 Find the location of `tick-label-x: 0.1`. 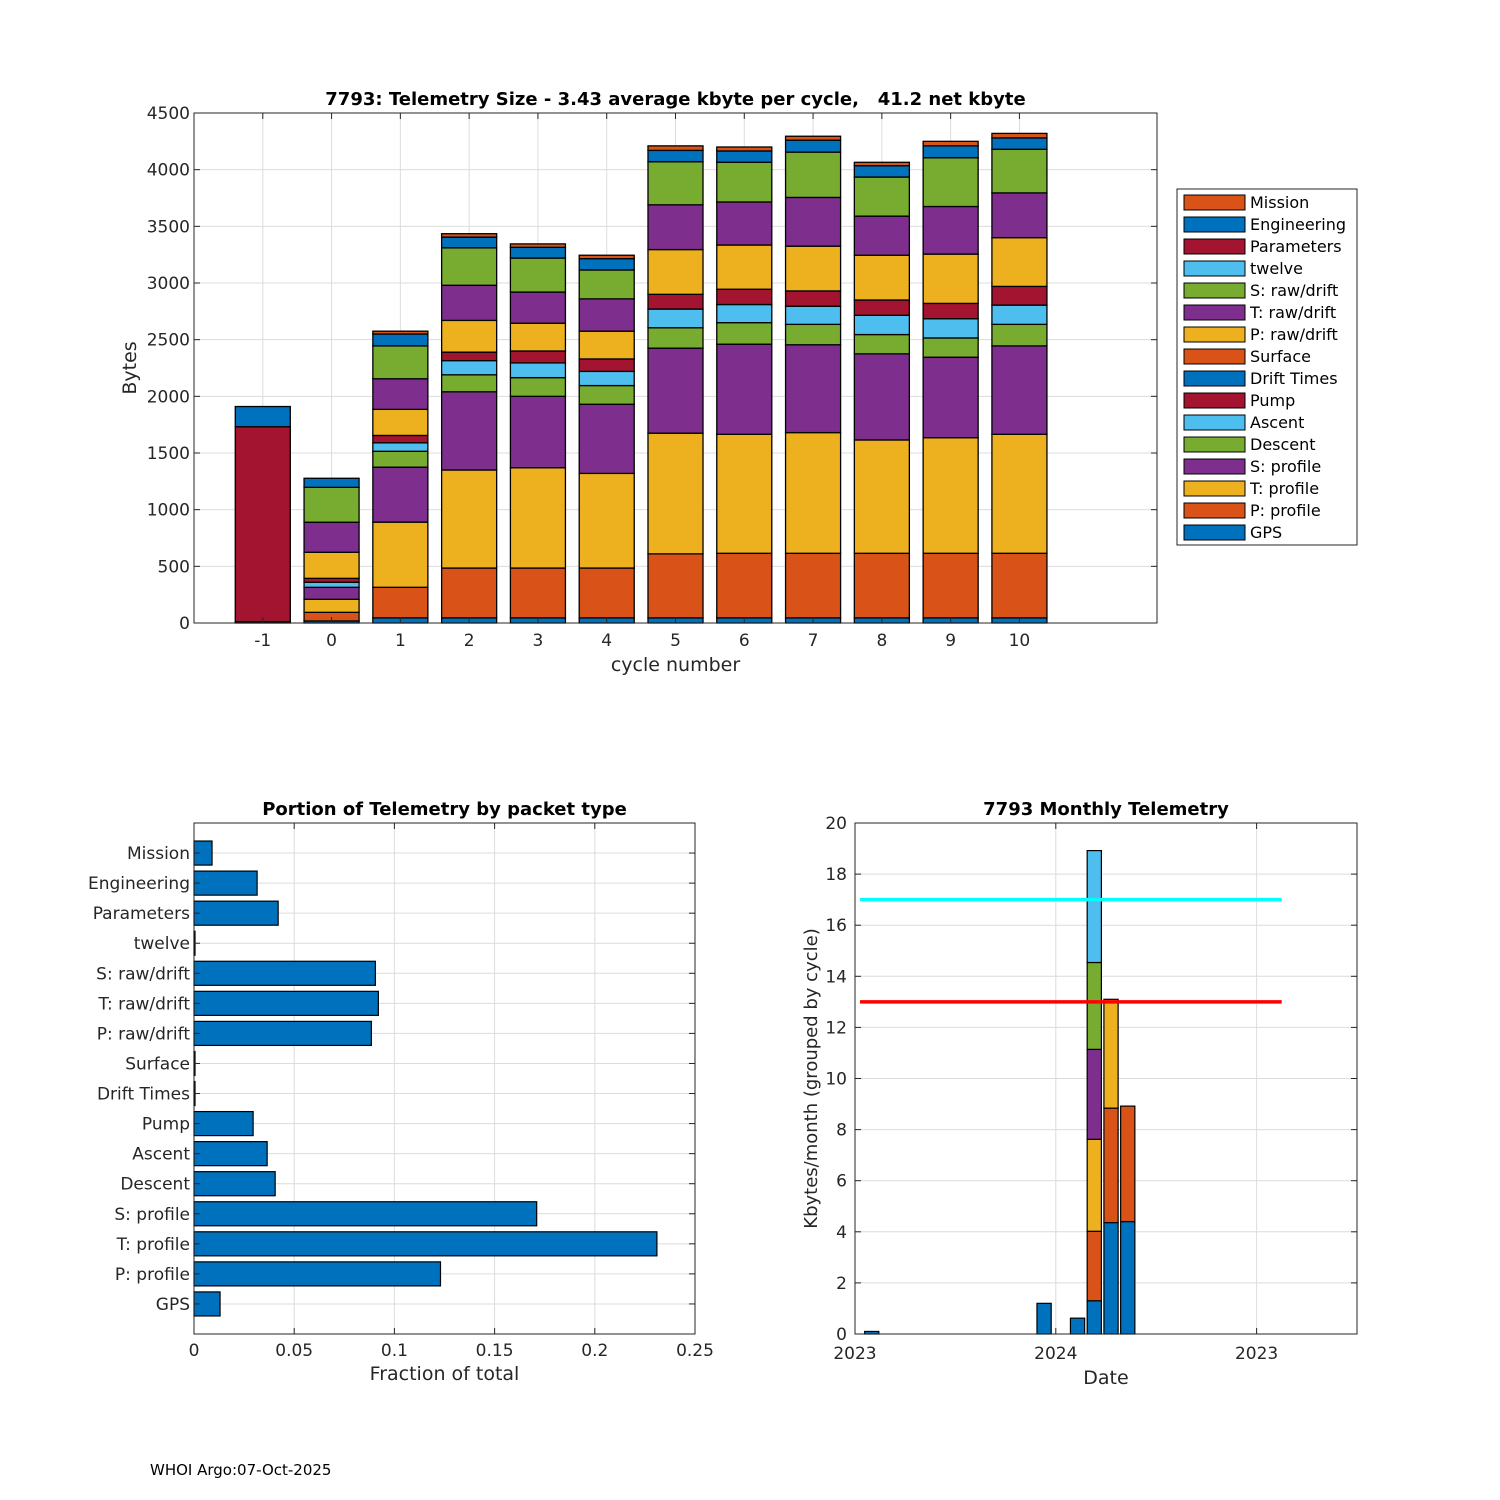

tick-label-x: 0.1 is located at coordinates (394, 1351).